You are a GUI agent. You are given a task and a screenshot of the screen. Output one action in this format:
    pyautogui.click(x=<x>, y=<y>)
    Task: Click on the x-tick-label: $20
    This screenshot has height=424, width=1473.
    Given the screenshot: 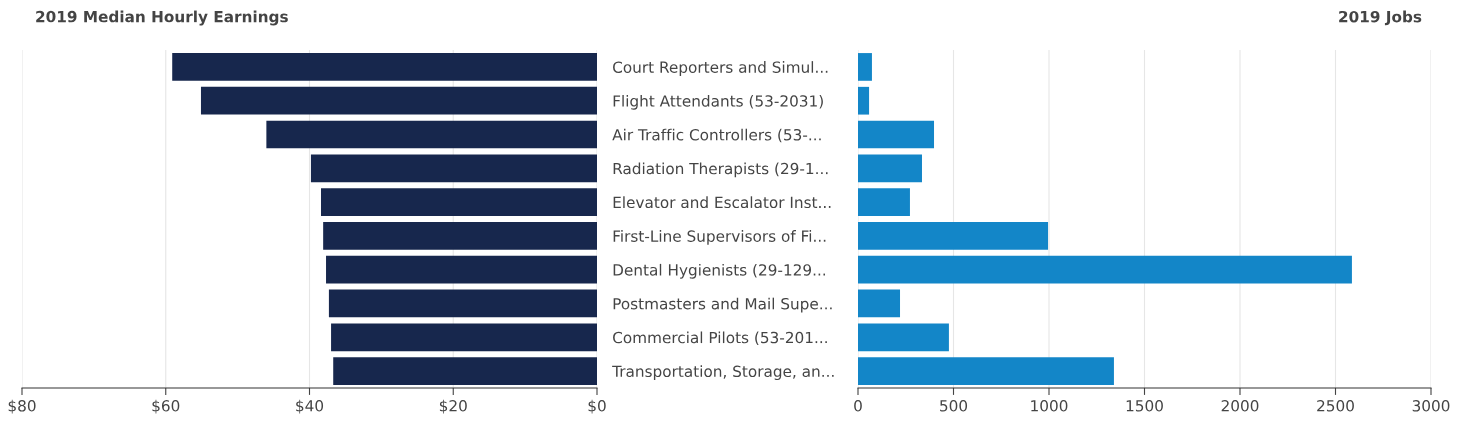 What is the action you would take?
    pyautogui.click(x=453, y=406)
    